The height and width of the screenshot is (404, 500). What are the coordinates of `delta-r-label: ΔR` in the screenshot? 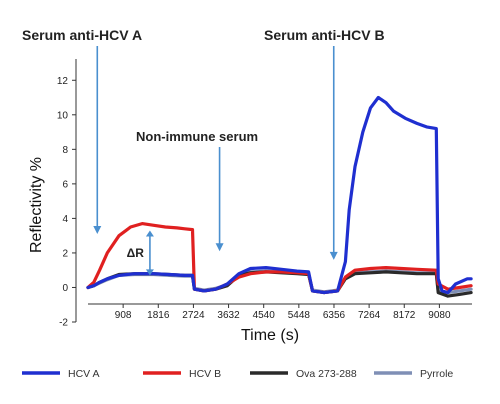 It's located at (136, 253).